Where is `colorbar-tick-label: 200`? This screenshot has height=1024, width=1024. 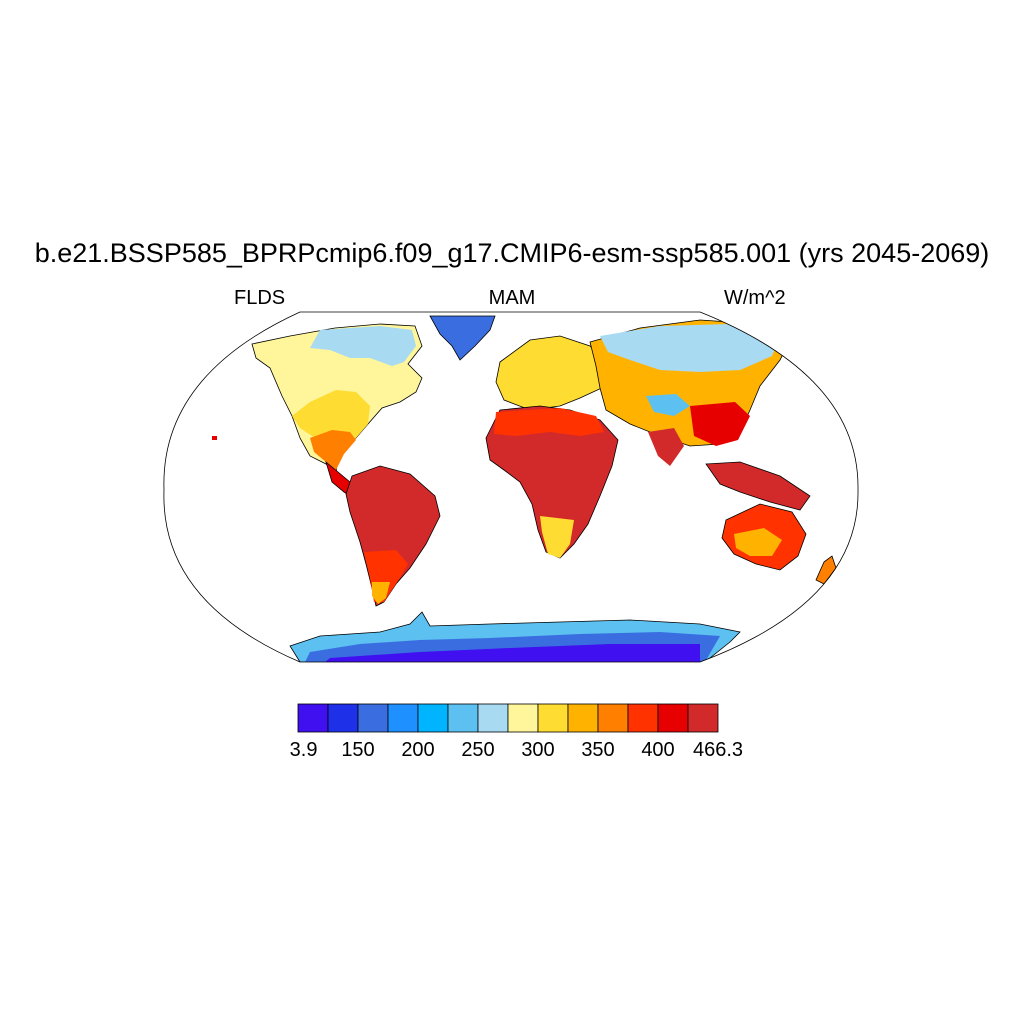
colorbar-tick-label: 200 is located at coordinates (417, 750).